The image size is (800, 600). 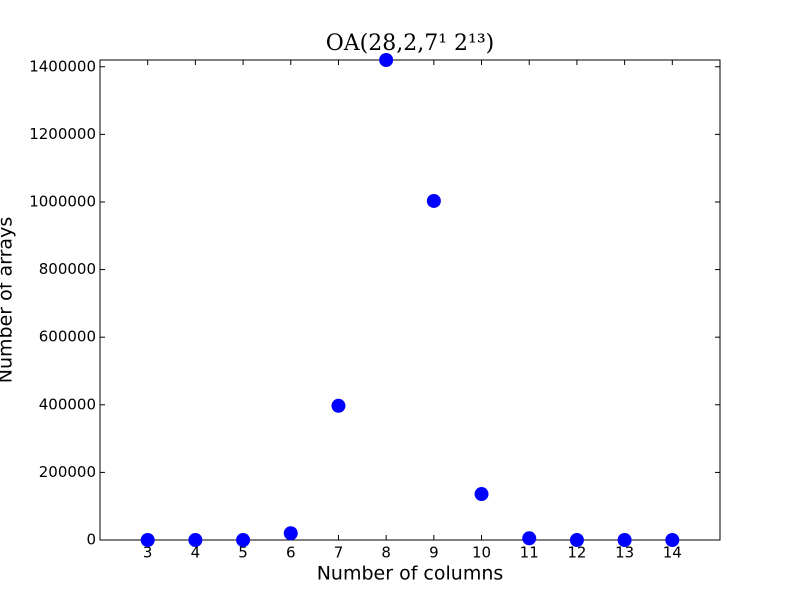 What do you see at coordinates (62, 201) in the screenshot?
I see `y-tick-label: 1000000` at bounding box center [62, 201].